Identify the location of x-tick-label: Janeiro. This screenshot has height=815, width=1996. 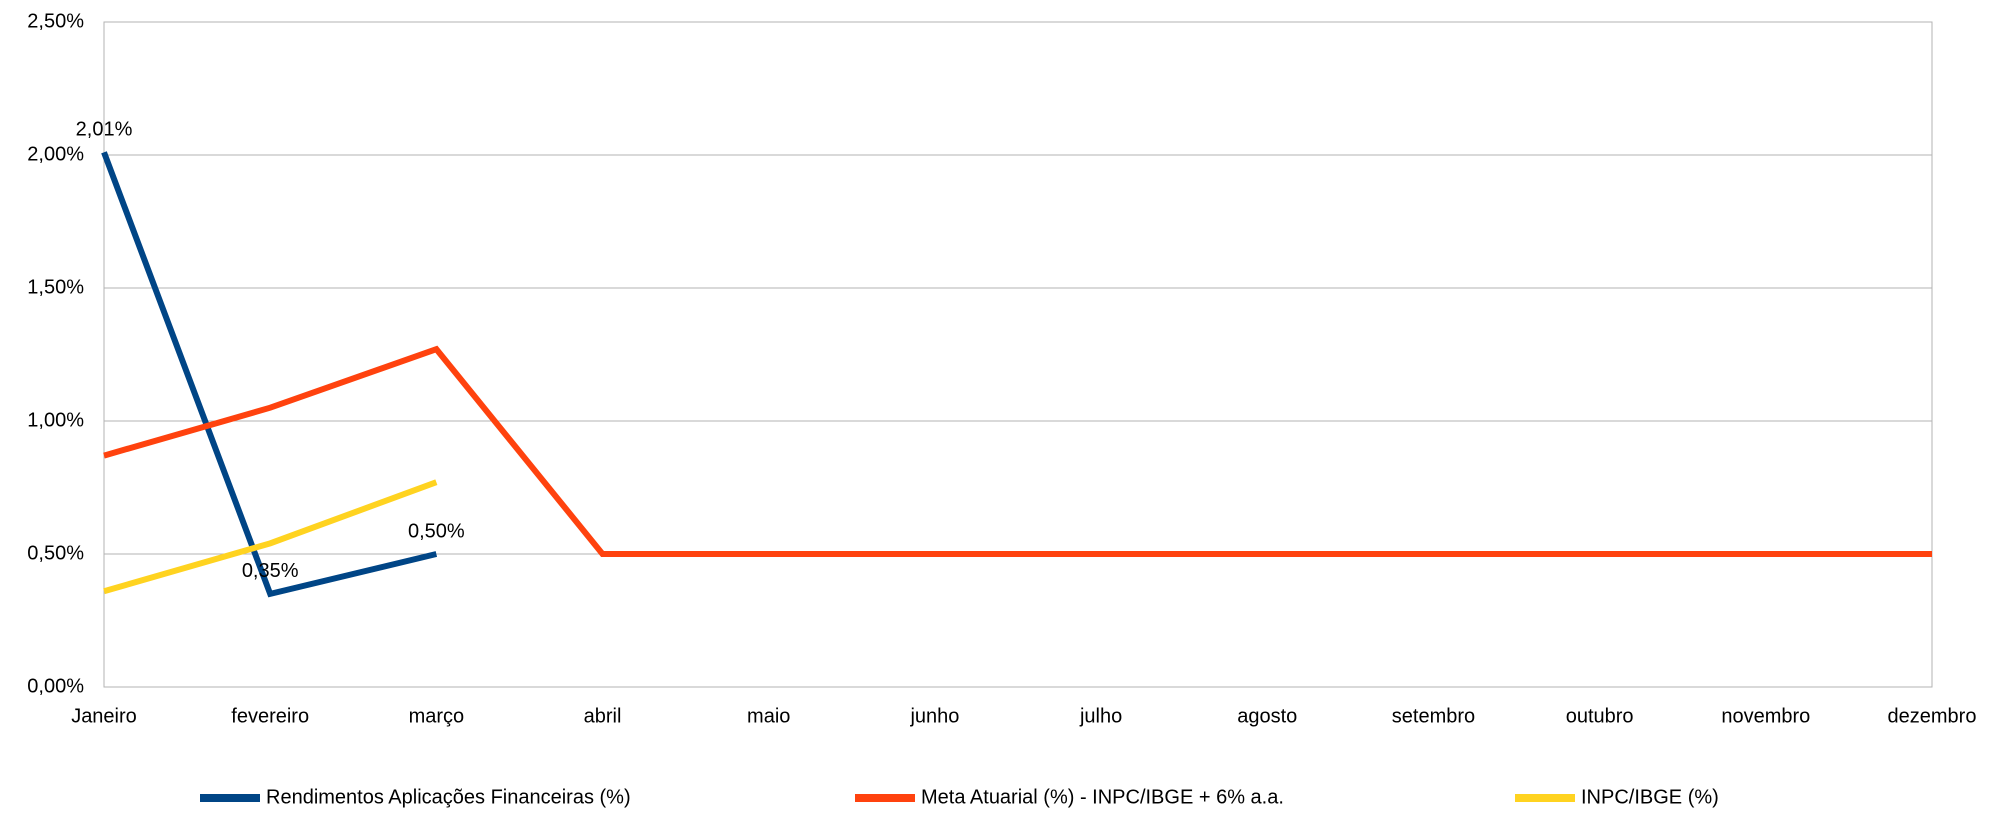
(104, 716).